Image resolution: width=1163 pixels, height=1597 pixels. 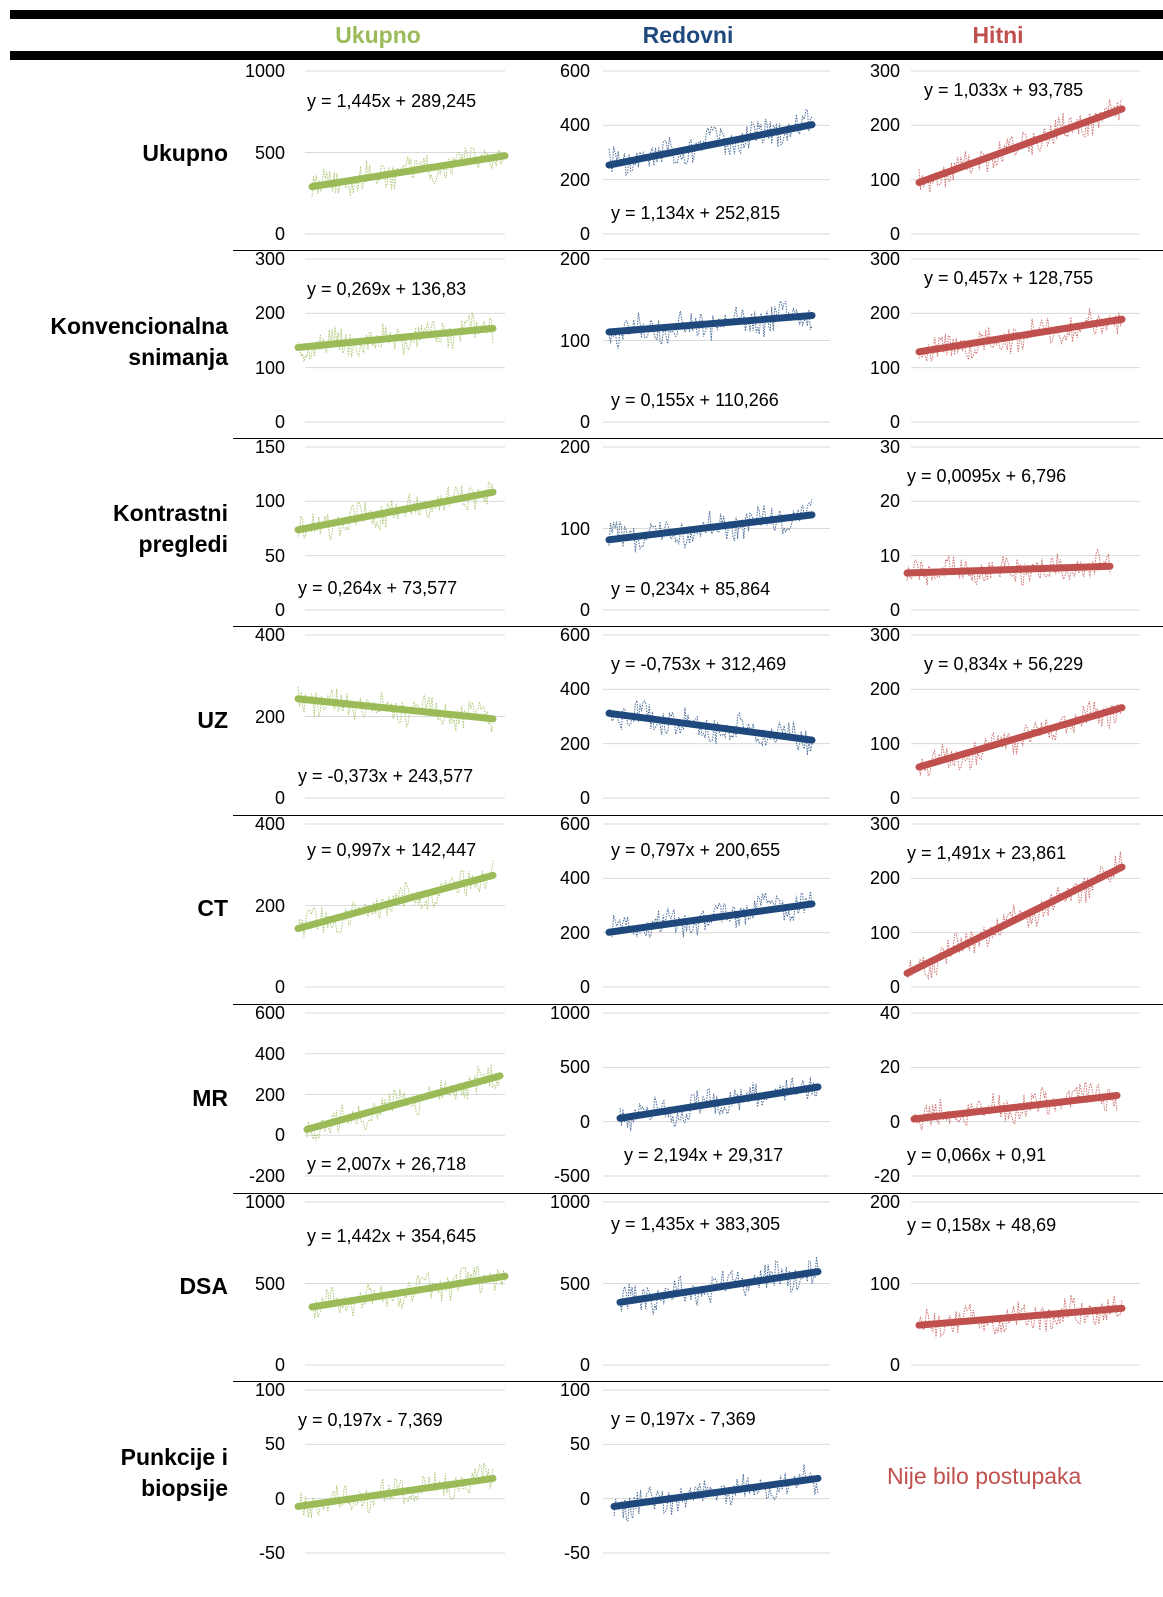 I want to click on row-label: Ukupno, so click(x=114, y=153).